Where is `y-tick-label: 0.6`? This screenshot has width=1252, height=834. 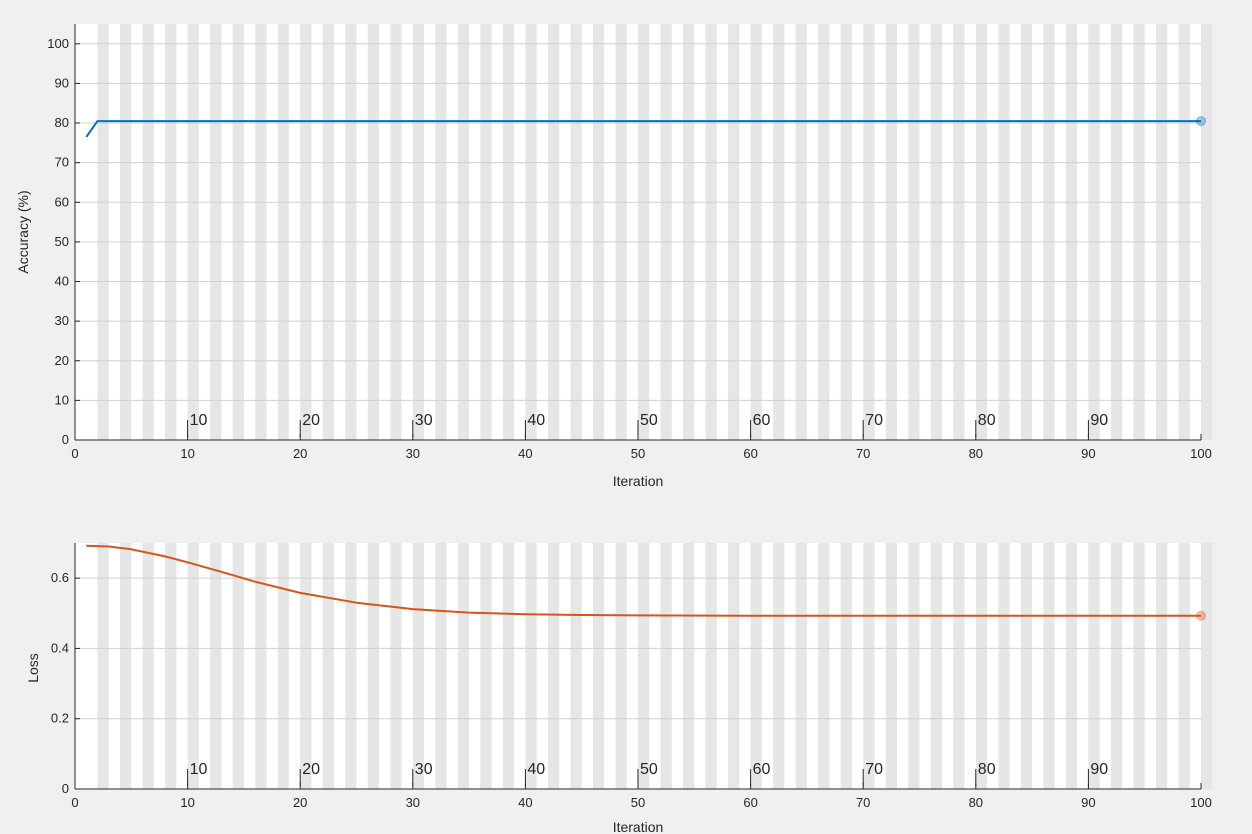 y-tick-label: 0.6 is located at coordinates (60, 577).